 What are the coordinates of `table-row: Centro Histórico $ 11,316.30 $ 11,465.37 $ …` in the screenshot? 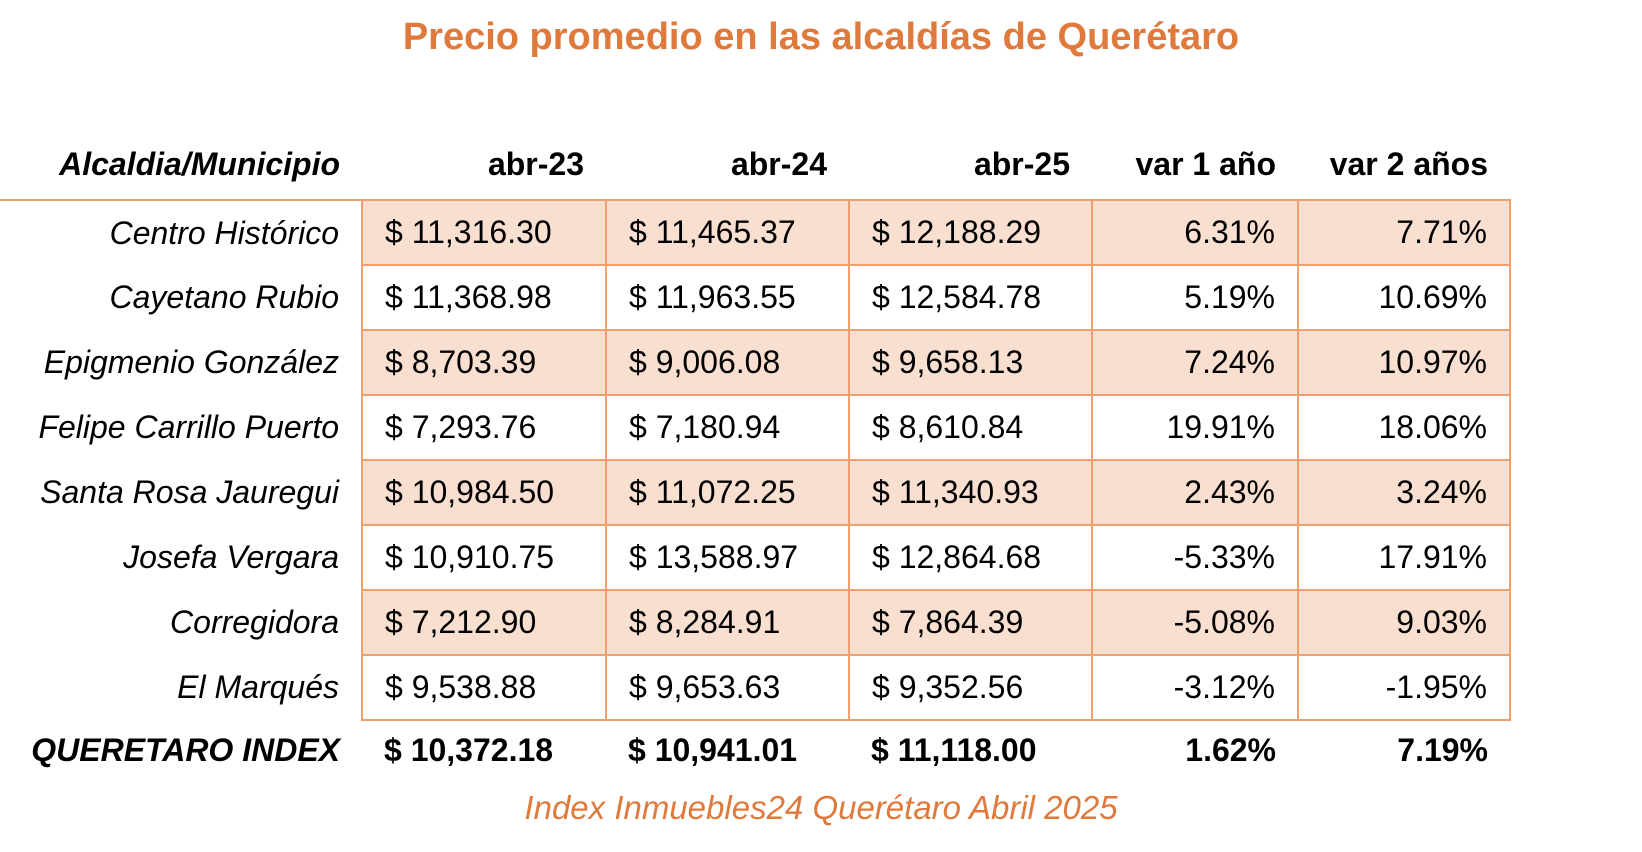 It's located at (755, 232).